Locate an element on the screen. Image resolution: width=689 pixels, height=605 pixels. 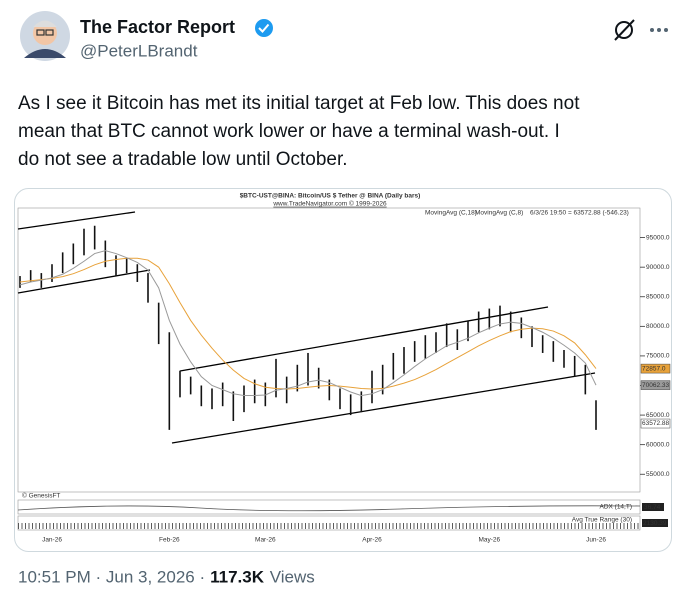
indicator-value: 36.74 is located at coordinates (652, 507).